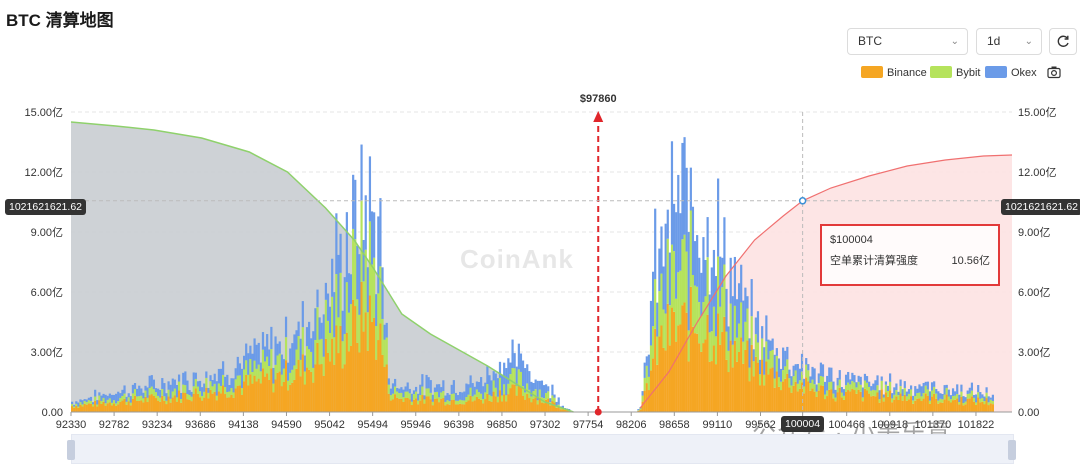  Describe the element at coordinates (71, 450) in the screenshot. I see `zoom-slider-left-handle` at that location.